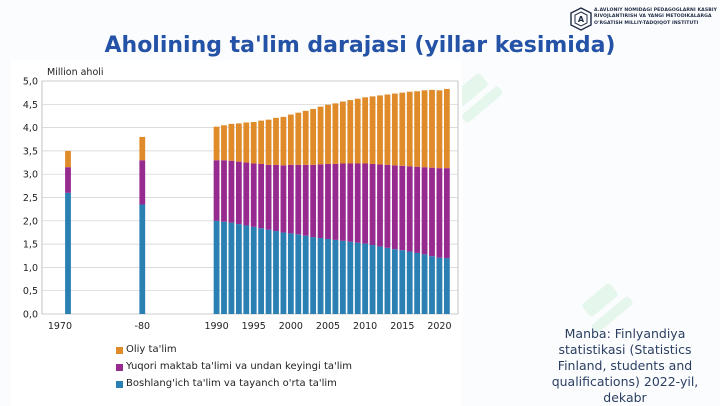  Describe the element at coordinates (30, 198) in the screenshot. I see `y-tick-label: 2,5` at that location.